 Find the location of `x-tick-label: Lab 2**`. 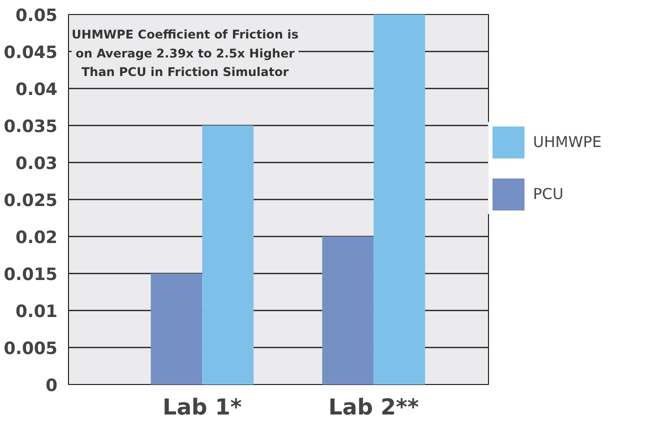

x-tick-label: Lab 2** is located at coordinates (374, 408).